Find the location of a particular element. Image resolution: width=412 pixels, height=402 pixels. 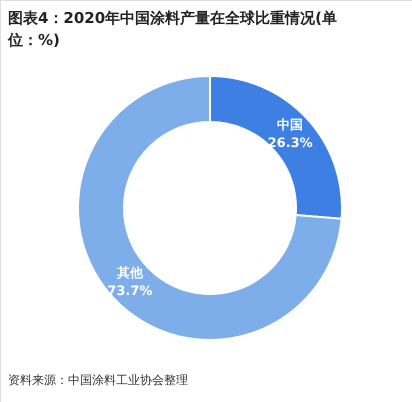

slice-label: 中国 is located at coordinates (290, 126).